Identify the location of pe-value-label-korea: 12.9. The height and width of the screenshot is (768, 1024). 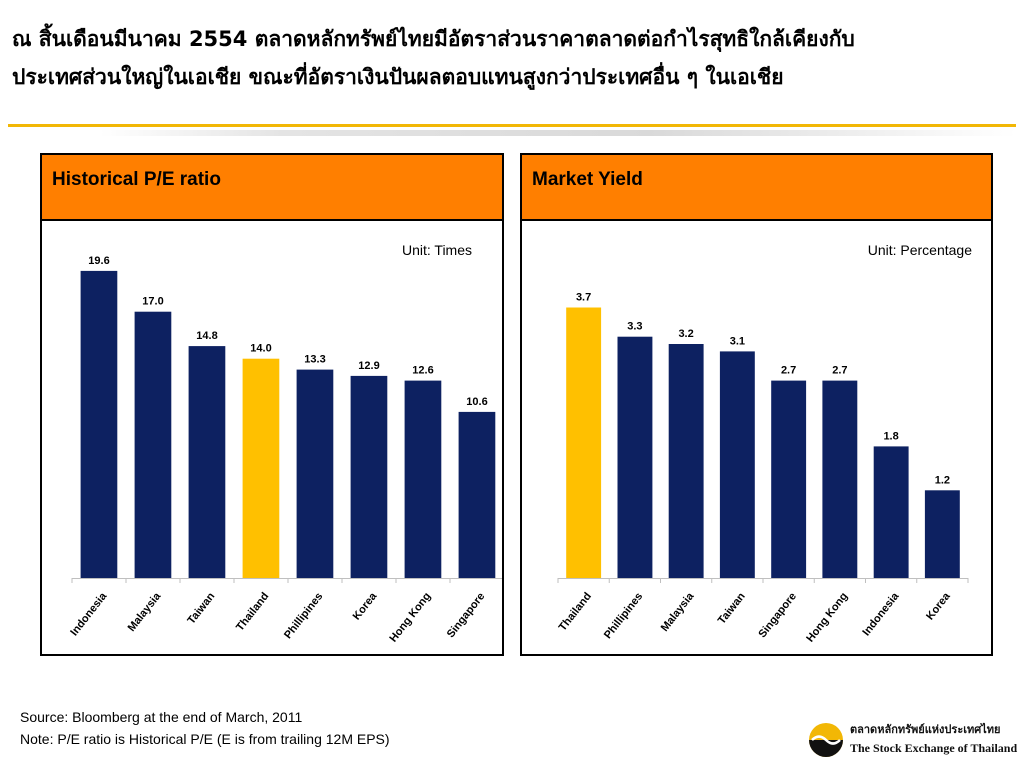
(368, 366).